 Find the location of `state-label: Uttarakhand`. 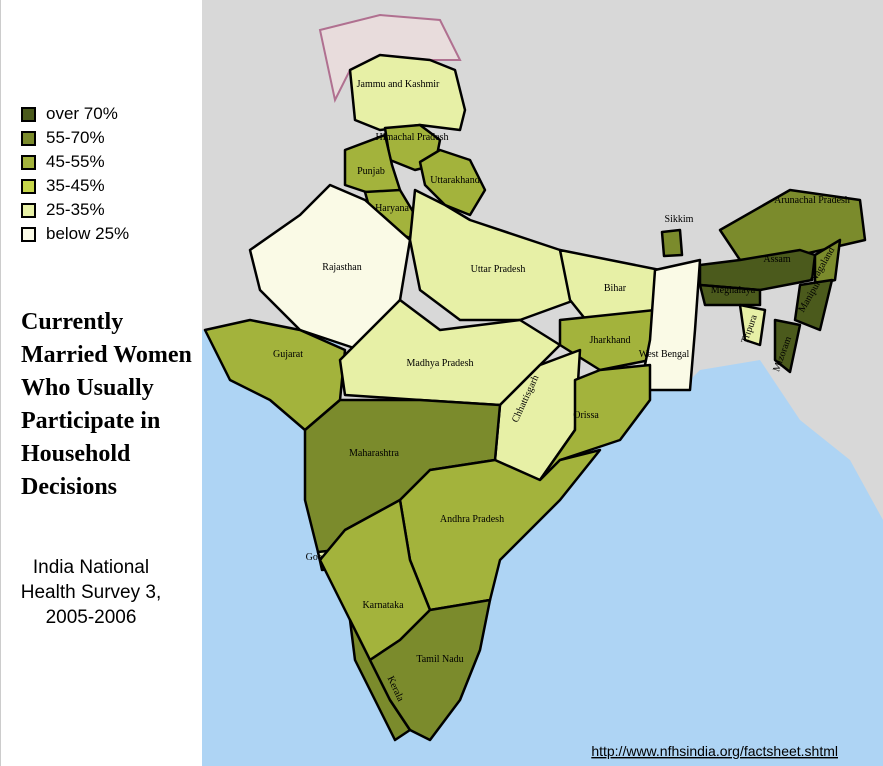

state-label: Uttarakhand is located at coordinates (454, 180).